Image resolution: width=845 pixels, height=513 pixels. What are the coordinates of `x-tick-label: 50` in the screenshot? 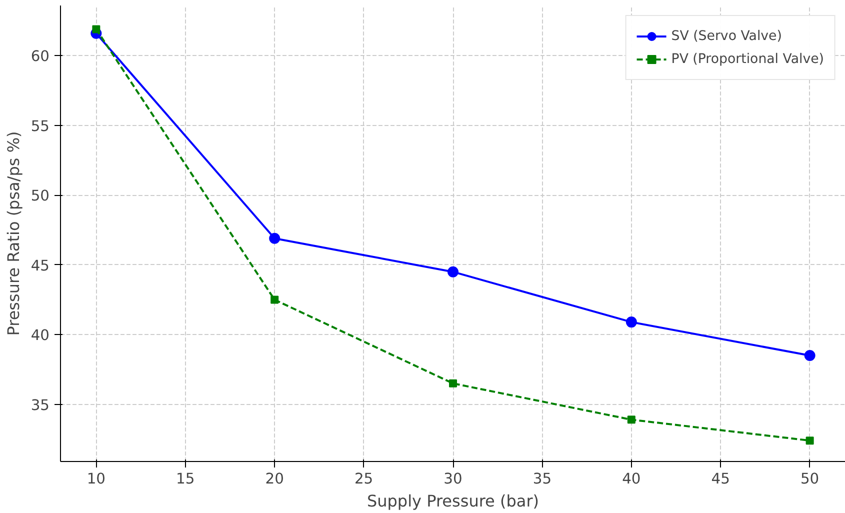 It's located at (810, 479).